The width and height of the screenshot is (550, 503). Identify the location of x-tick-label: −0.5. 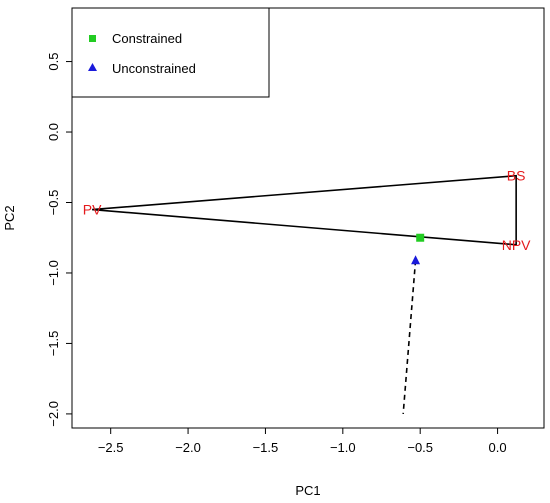
(420, 447).